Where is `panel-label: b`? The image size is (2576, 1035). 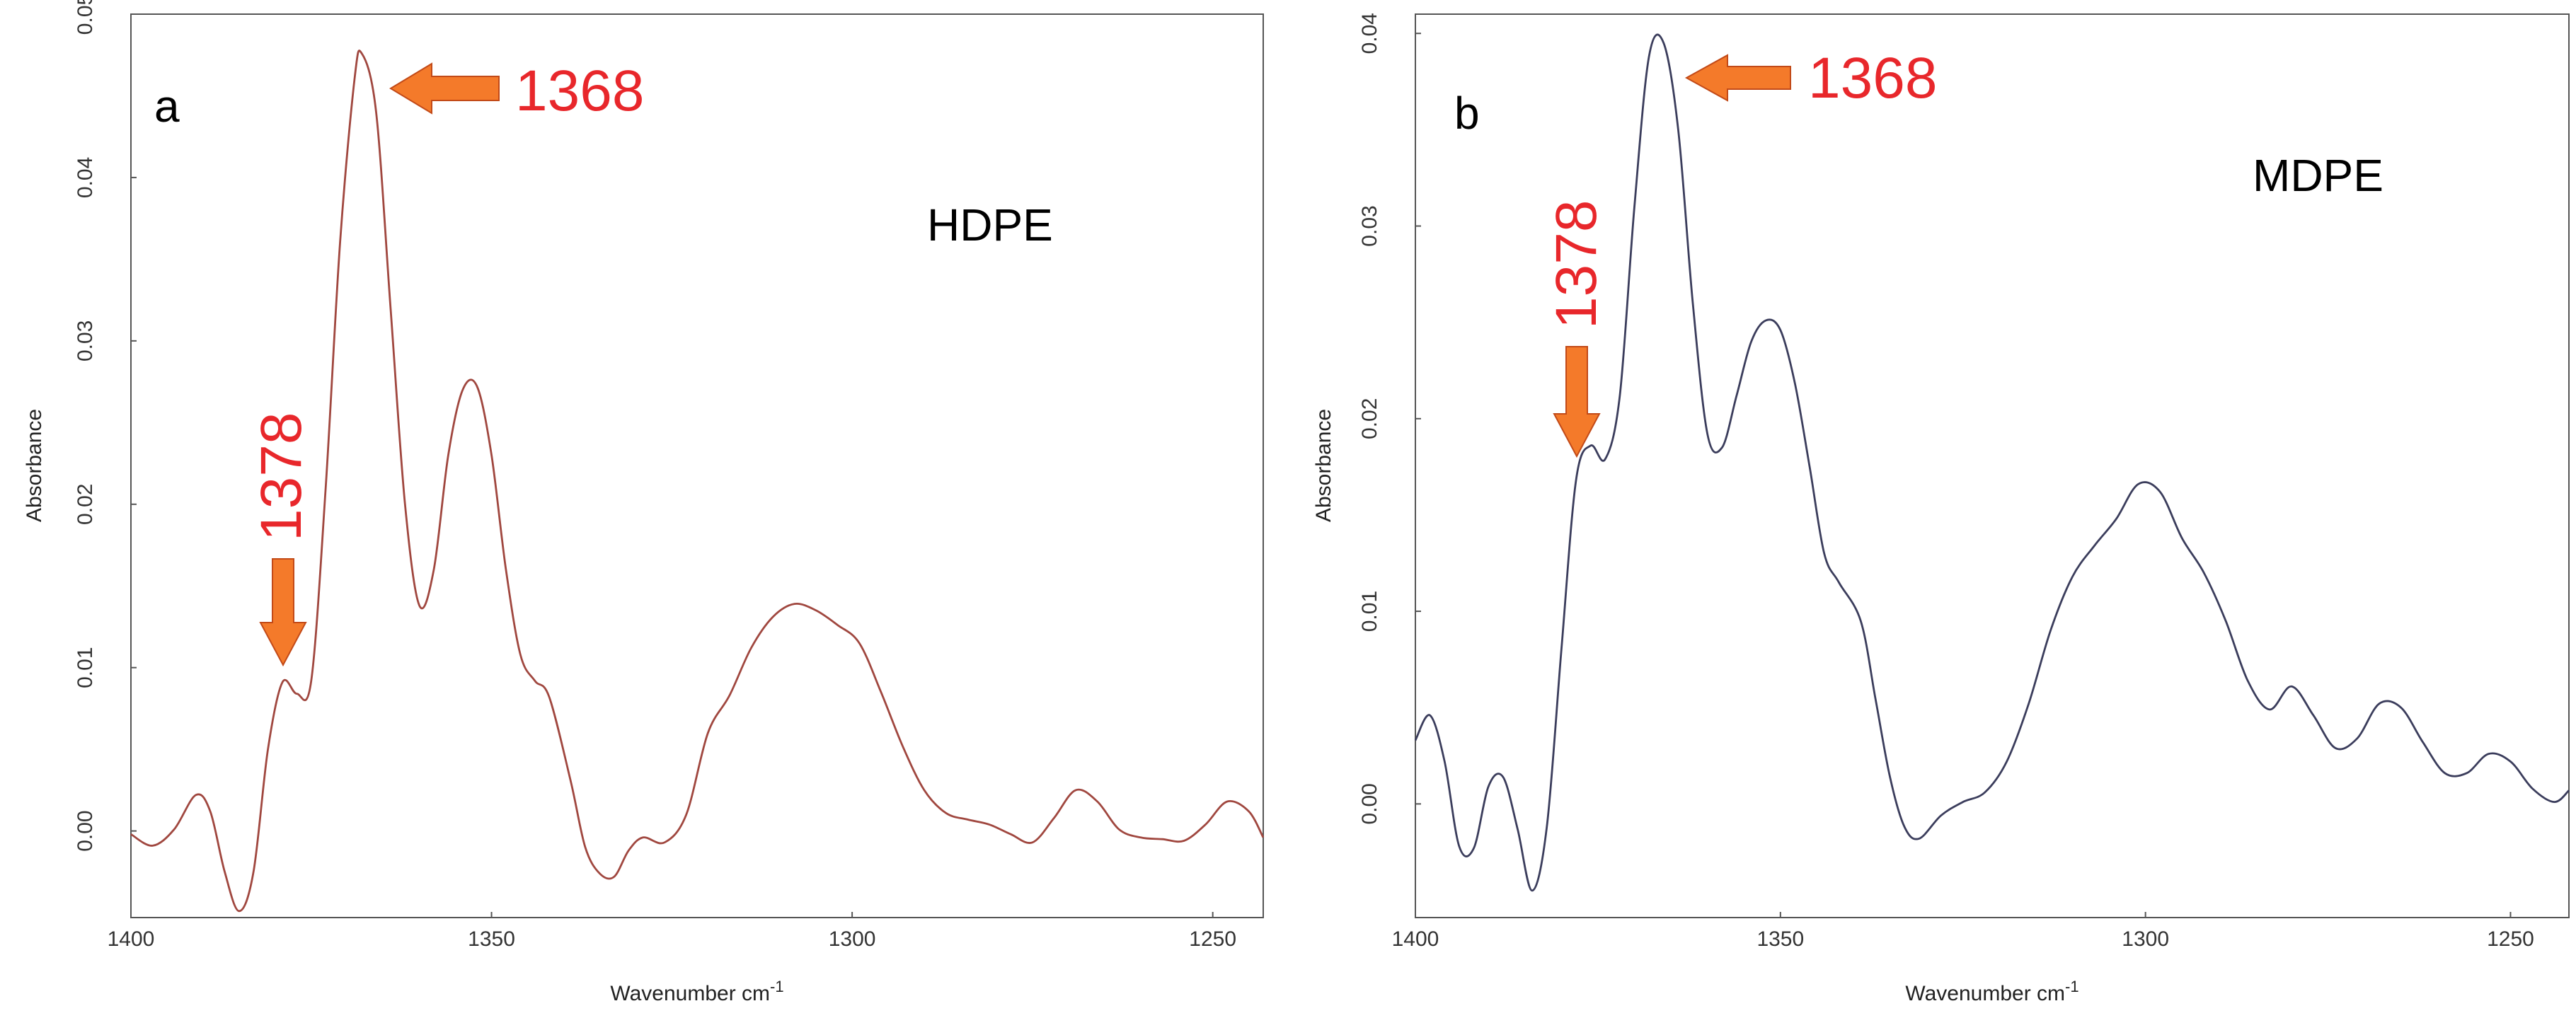 panel-label: b is located at coordinates (1467, 114).